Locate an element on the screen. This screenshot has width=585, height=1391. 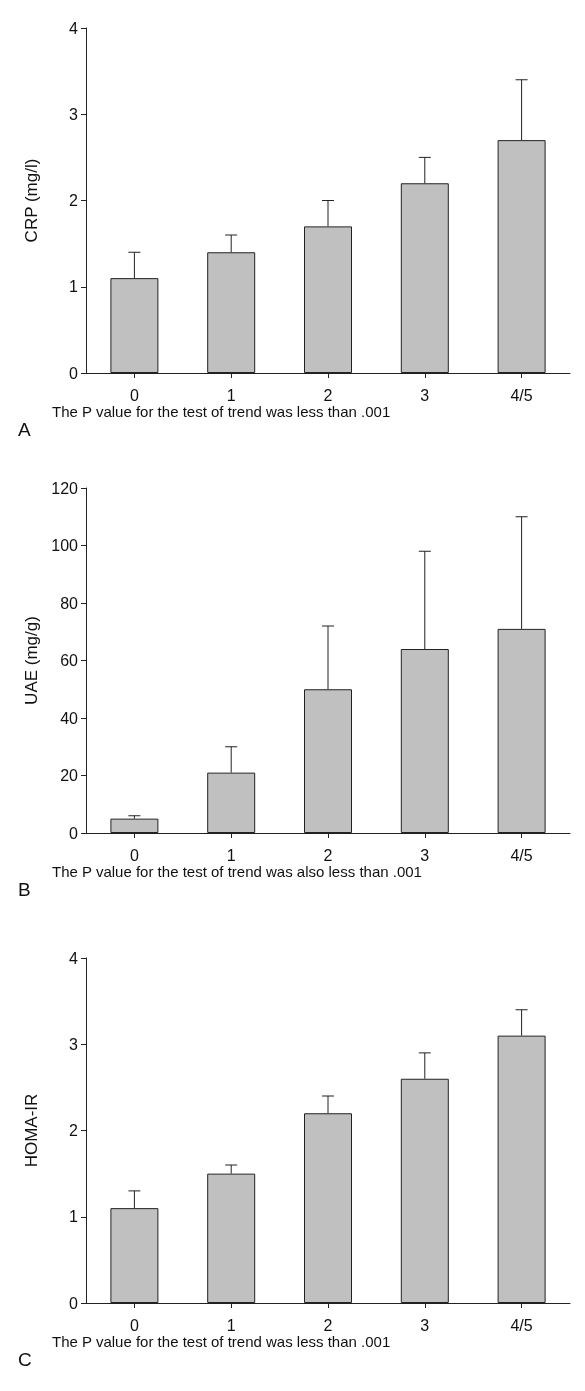
y-tick-label: 100 is located at coordinates (65, 545).